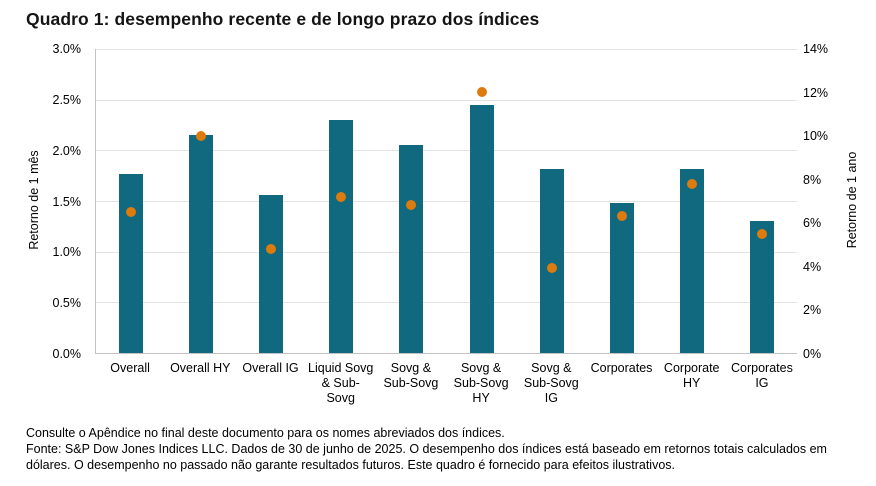 The width and height of the screenshot is (876, 486). Describe the element at coordinates (341, 383) in the screenshot. I see `x-axis-label: Liquid Sovg & Sub- Sovg` at that location.